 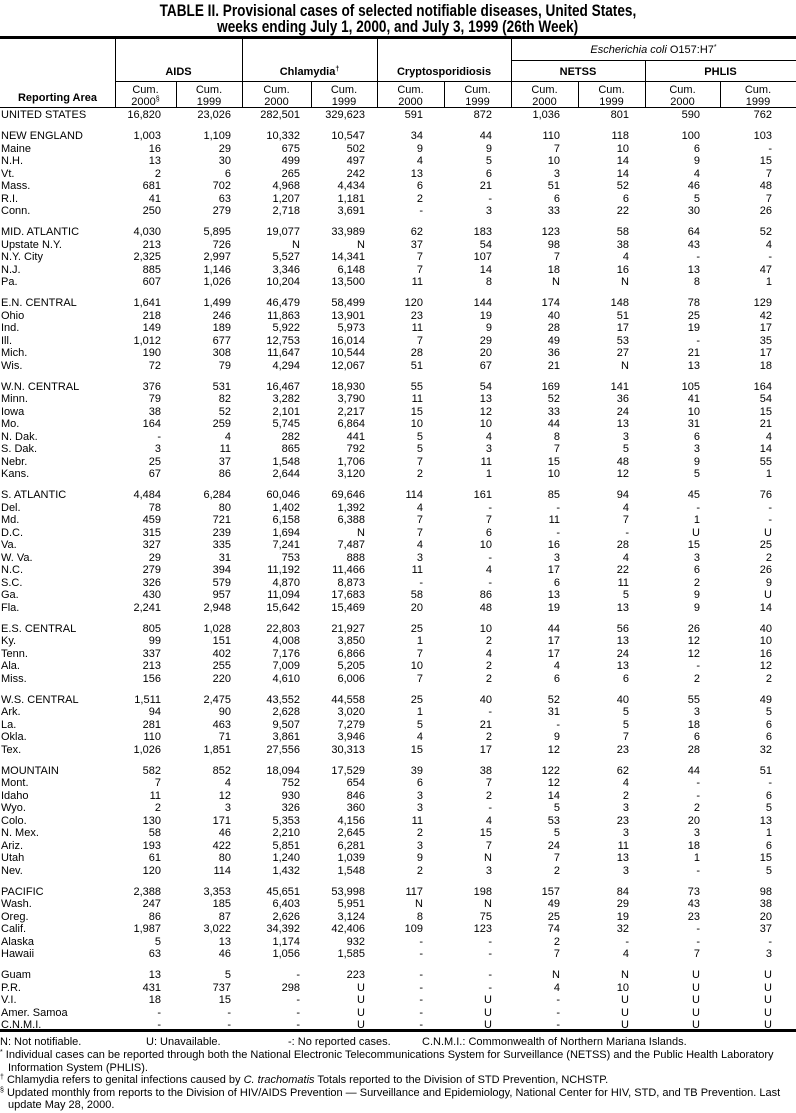 I want to click on value-cell: 85, so click(x=553, y=495).